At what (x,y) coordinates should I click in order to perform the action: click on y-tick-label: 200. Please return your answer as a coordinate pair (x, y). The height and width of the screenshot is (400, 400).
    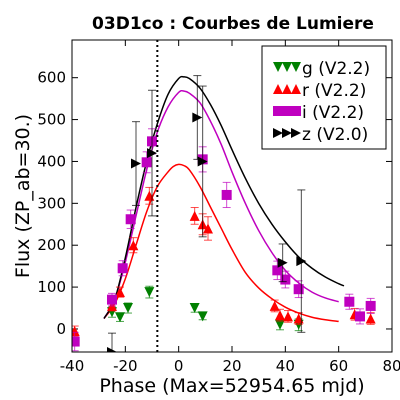
    Looking at the image, I should click on (51, 245).